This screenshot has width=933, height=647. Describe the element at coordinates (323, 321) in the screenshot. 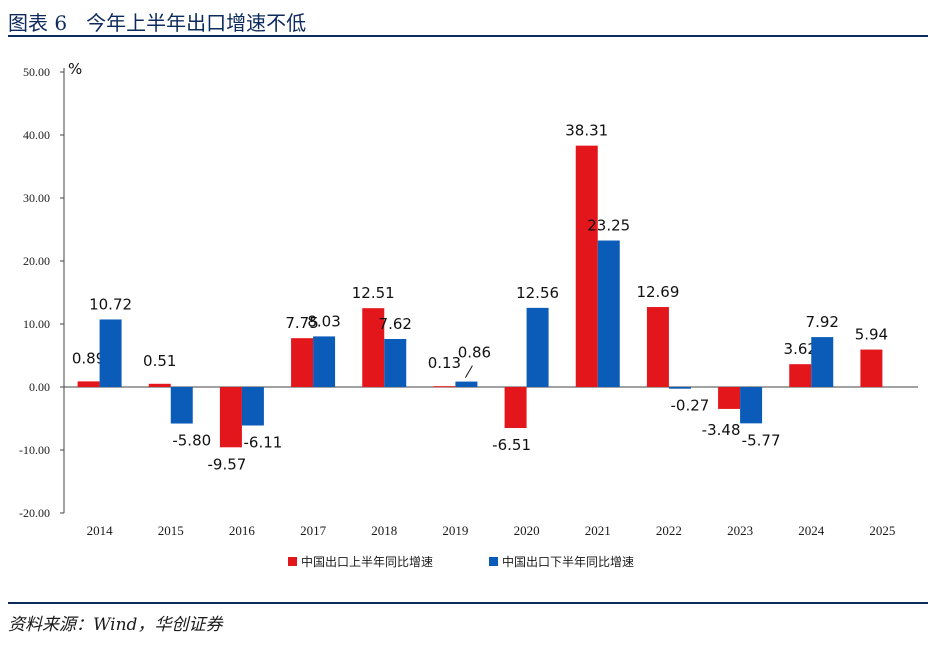

I see `data-label: 8.03` at that location.